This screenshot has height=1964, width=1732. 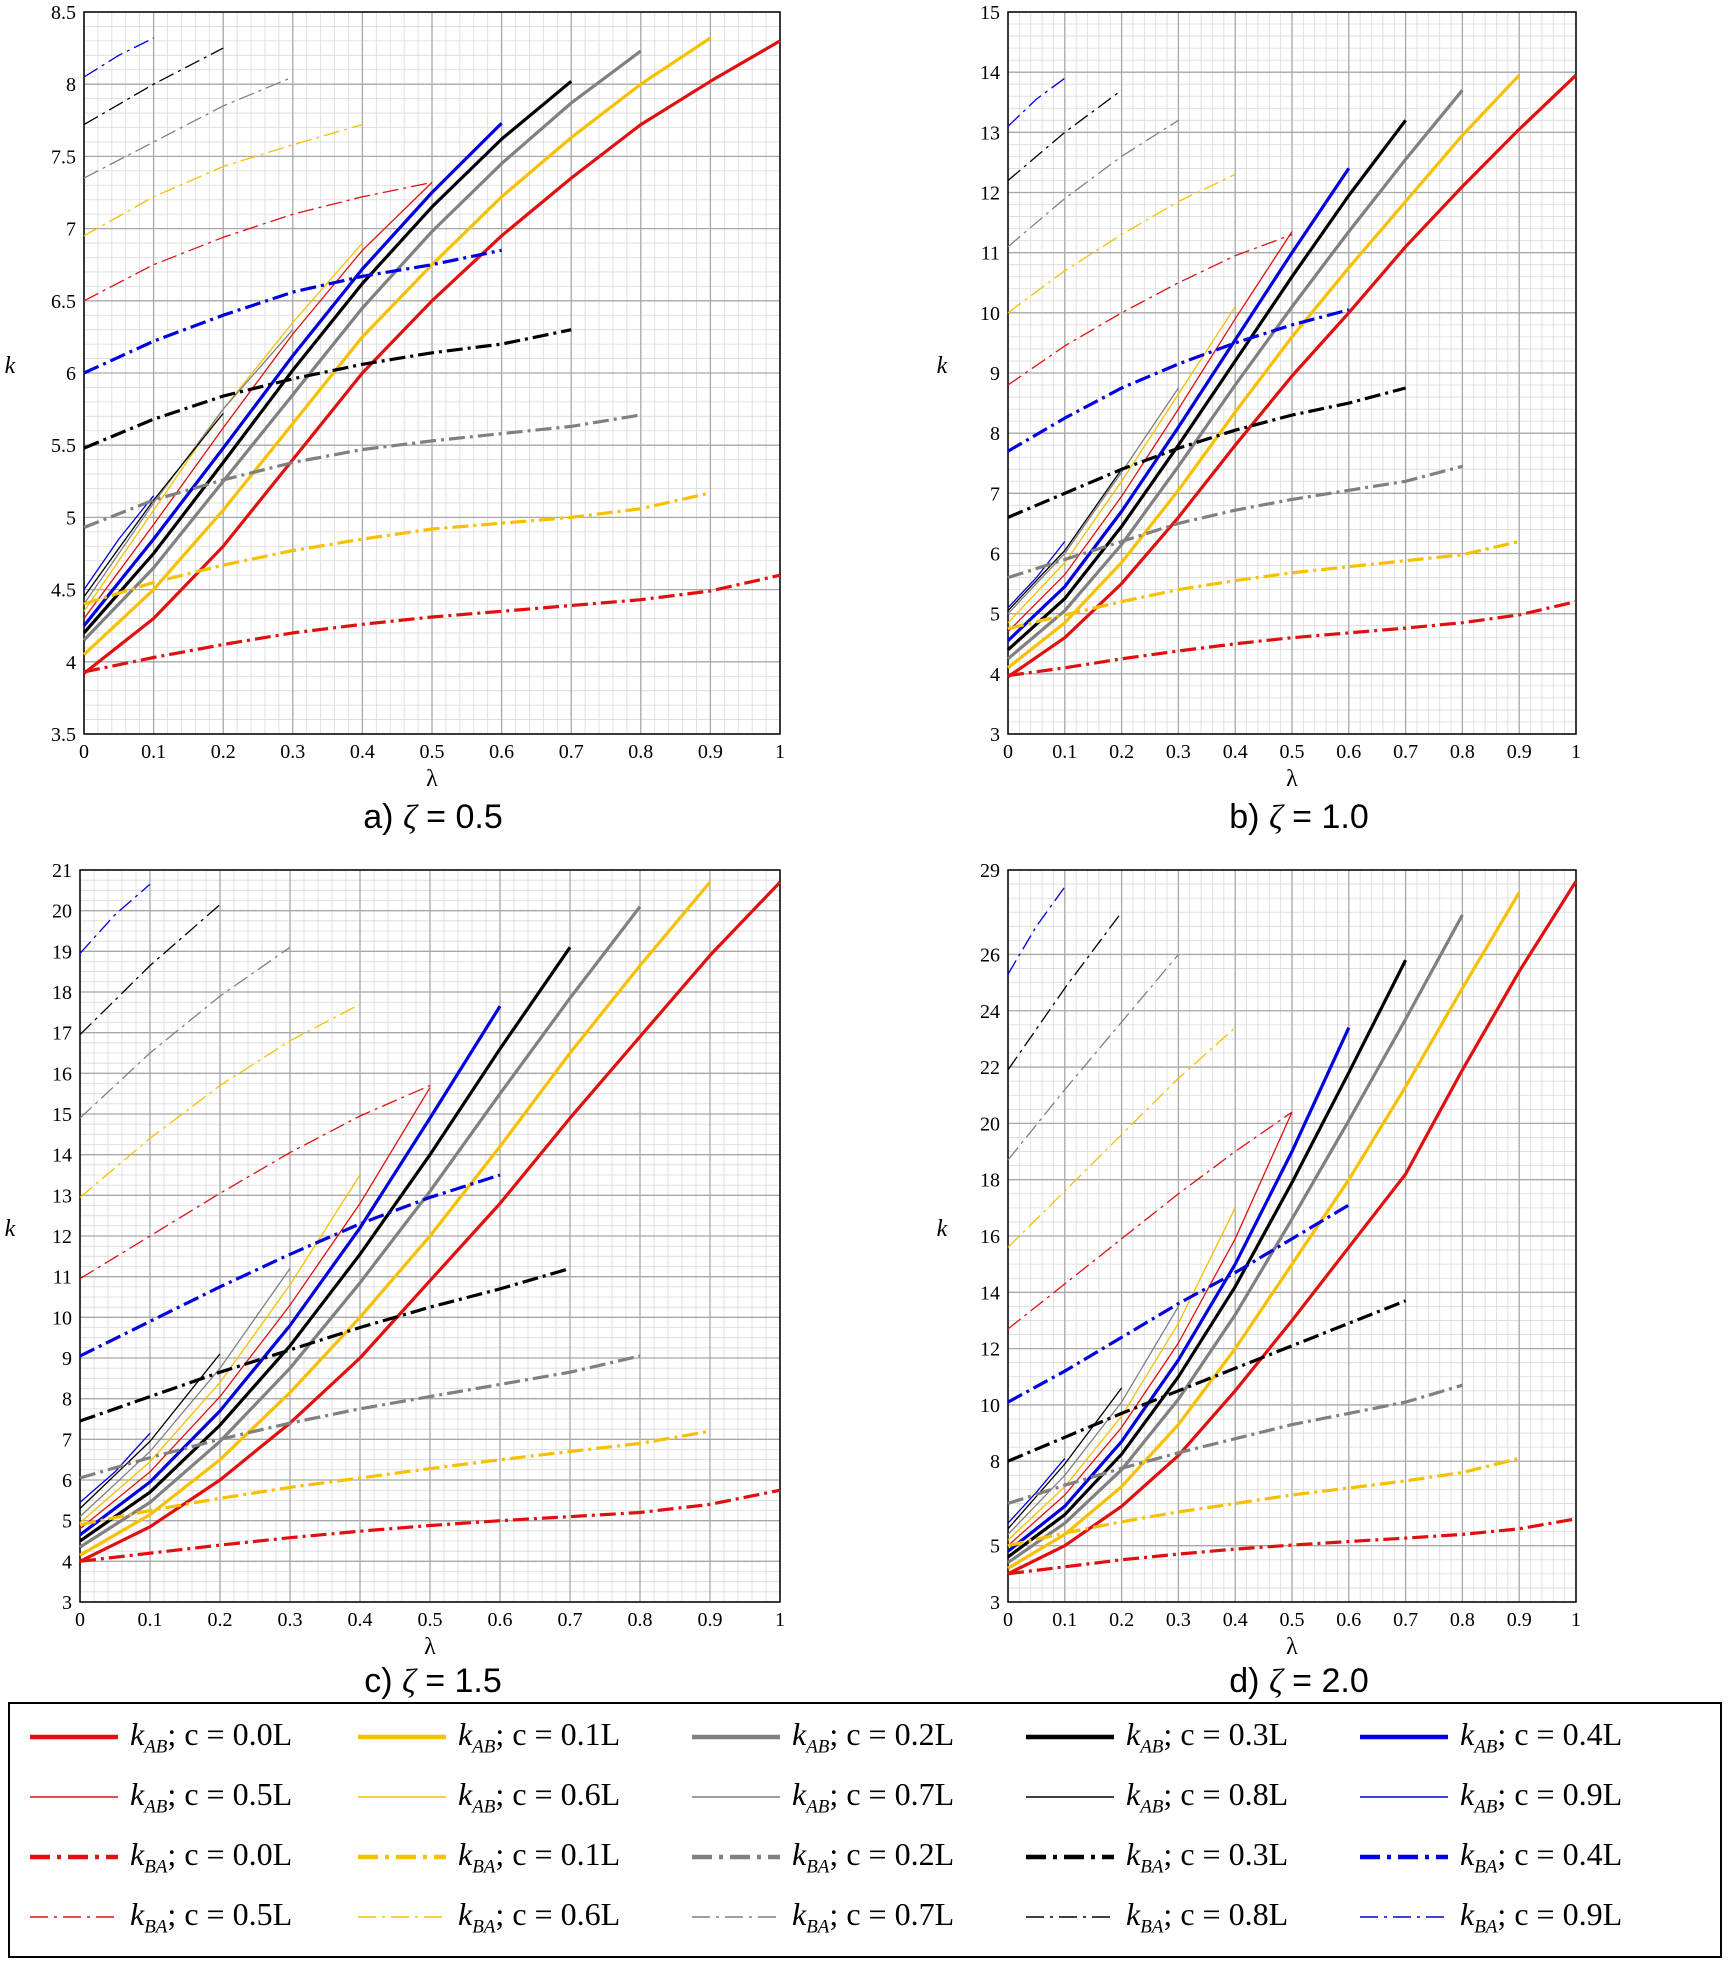 What do you see at coordinates (153, 752) in the screenshot?
I see `x-tick-label: 0.1` at bounding box center [153, 752].